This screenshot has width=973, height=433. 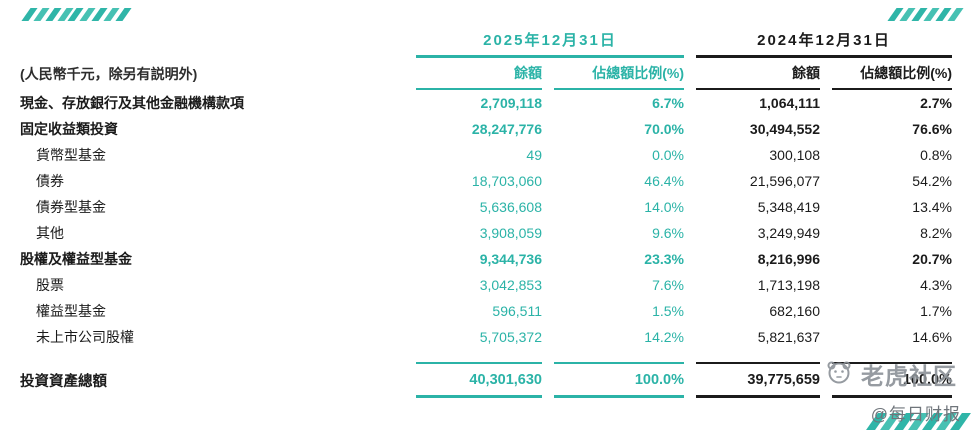 What do you see at coordinates (788, 337) in the screenshot?
I see `balance-2024: 5,821,637` at bounding box center [788, 337].